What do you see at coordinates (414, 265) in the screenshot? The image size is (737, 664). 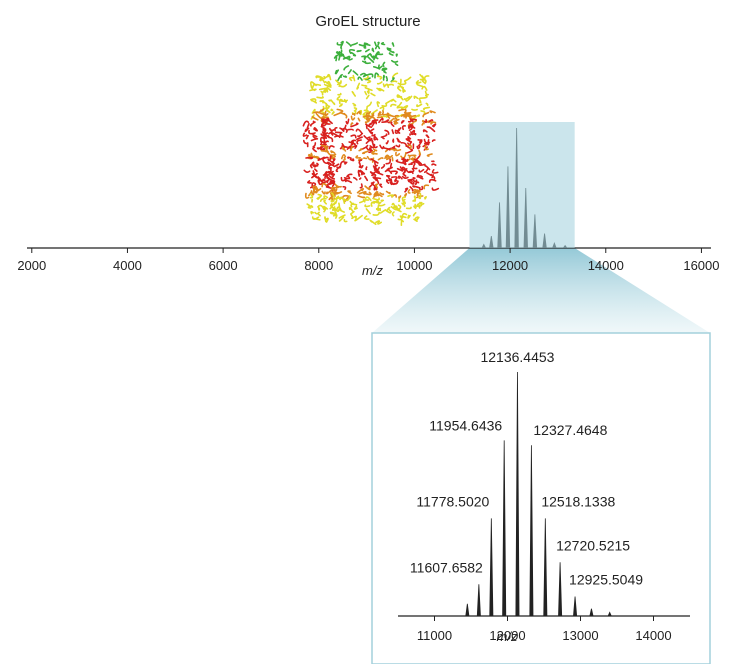 I see `main-tick-label: 10000` at bounding box center [414, 265].